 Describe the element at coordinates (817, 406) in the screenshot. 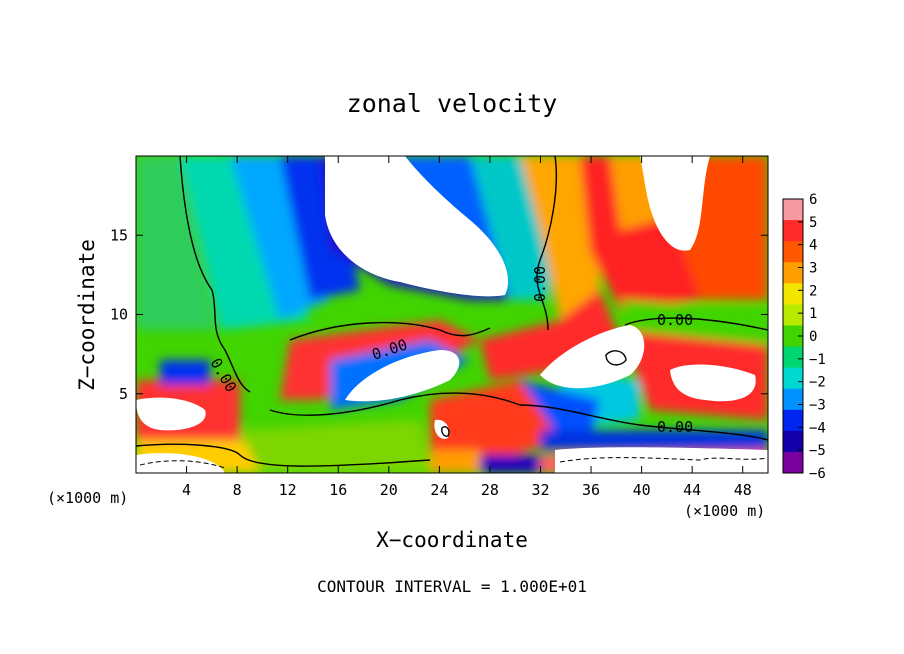

I see `colorbar-tick-label: −3` at that location.